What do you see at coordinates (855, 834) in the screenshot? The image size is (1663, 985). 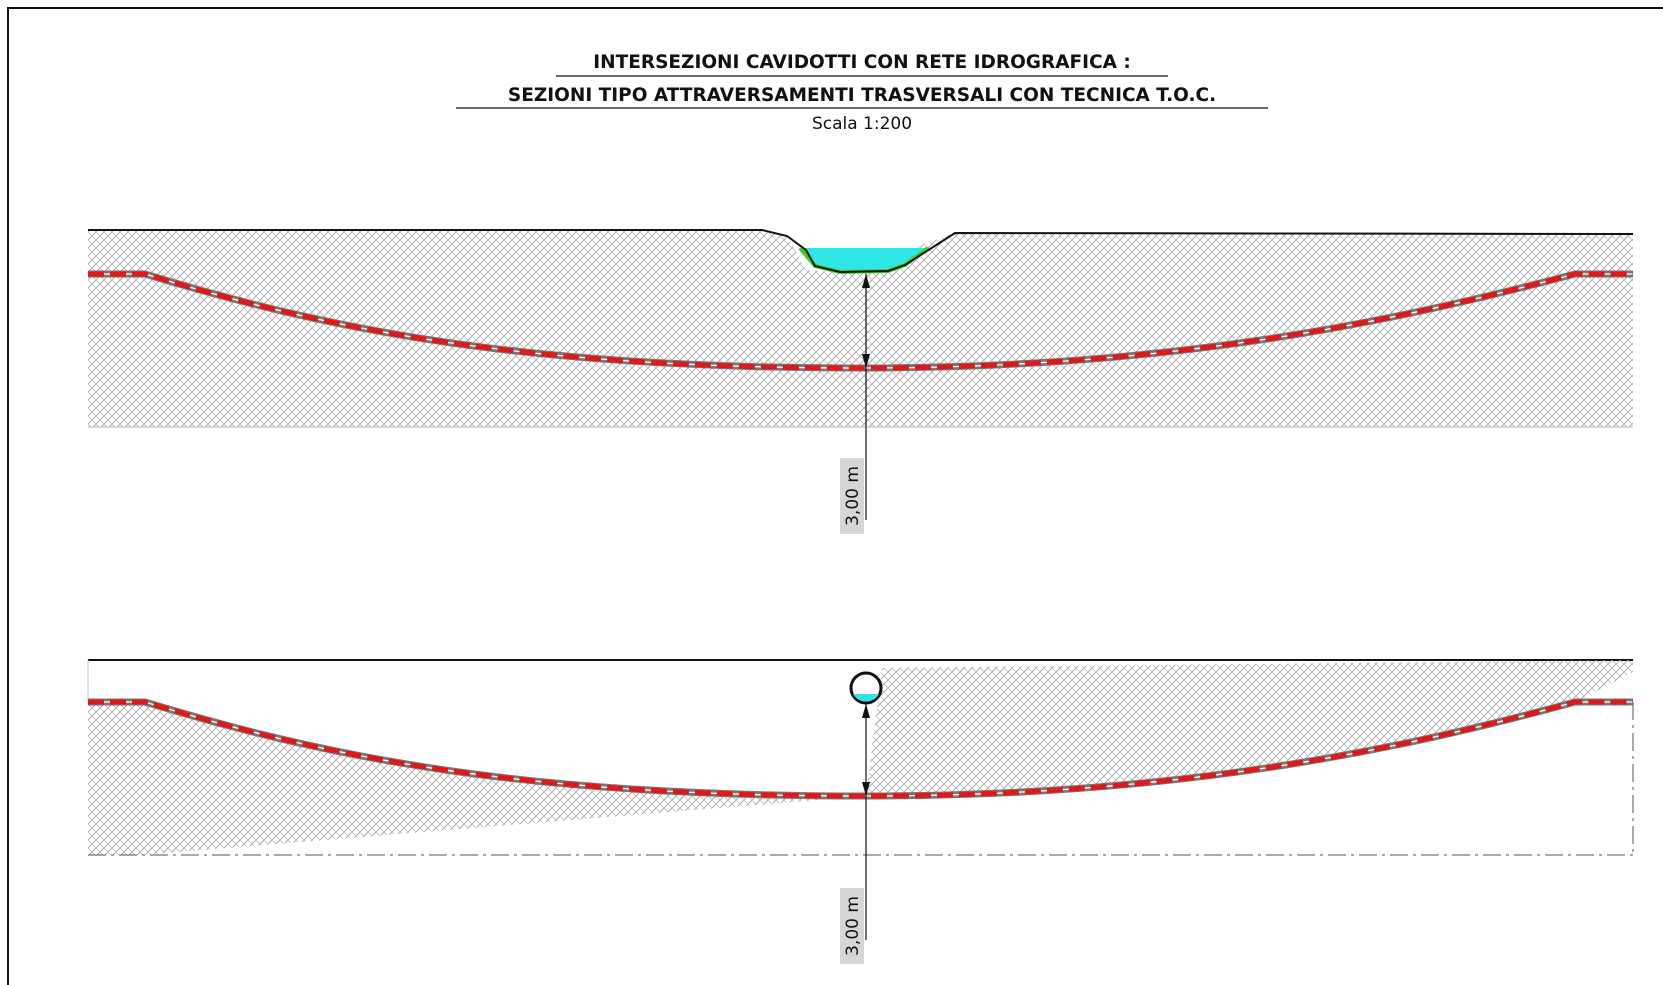 I see `depth-dimension-bottom: 3,00 m` at bounding box center [855, 834].